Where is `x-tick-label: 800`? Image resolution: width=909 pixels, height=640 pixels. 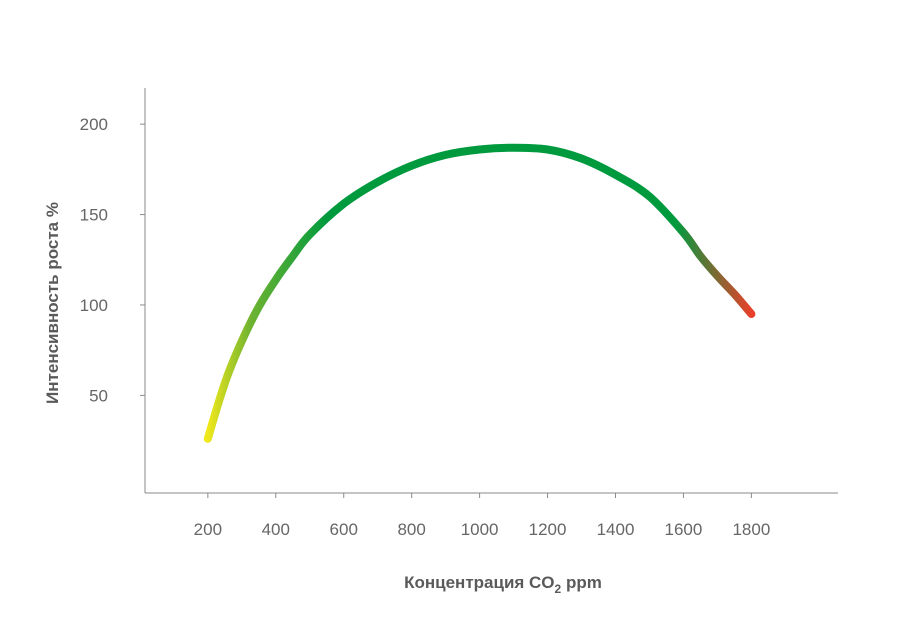
x-tick-label: 800 is located at coordinates (411, 529).